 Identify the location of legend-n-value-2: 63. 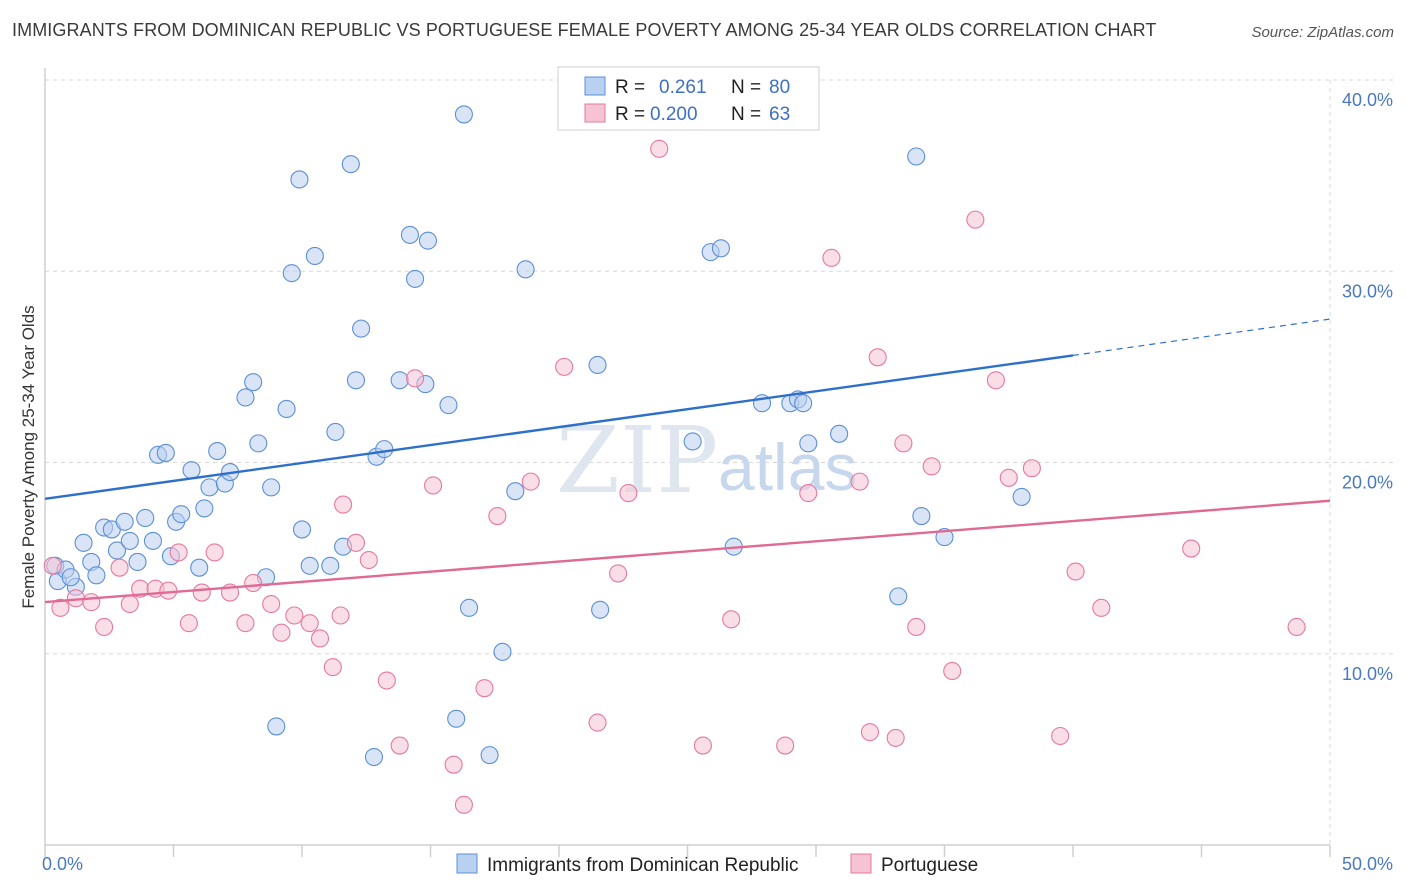
(779, 114).